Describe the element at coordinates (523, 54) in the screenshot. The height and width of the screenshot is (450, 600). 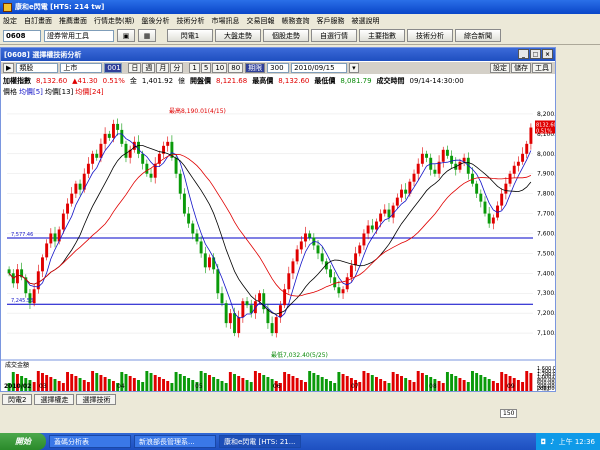
I see `minimize-button: _` at that location.